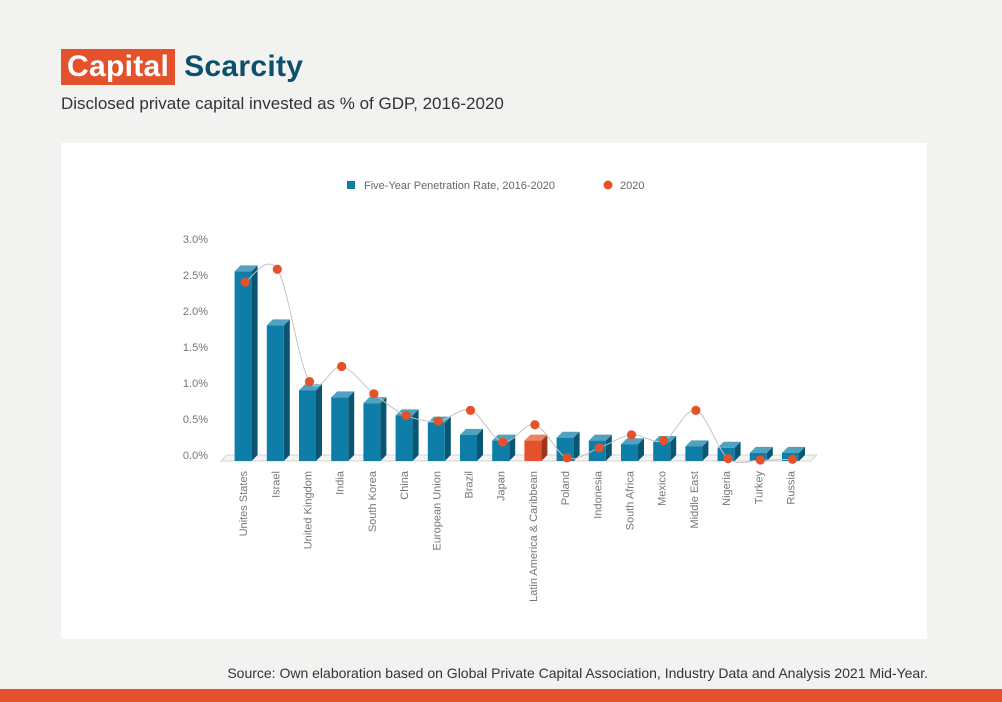  What do you see at coordinates (341, 482) in the screenshot?
I see `x-tick-label: India` at bounding box center [341, 482].